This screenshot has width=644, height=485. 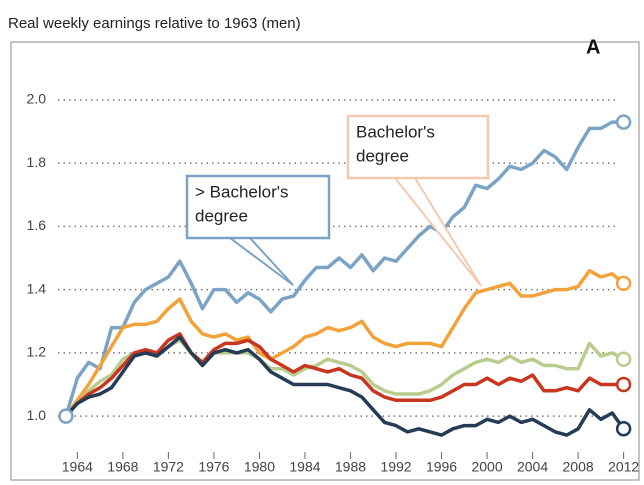 What do you see at coordinates (77, 467) in the screenshot?
I see `x-tick-label: 1964` at bounding box center [77, 467].